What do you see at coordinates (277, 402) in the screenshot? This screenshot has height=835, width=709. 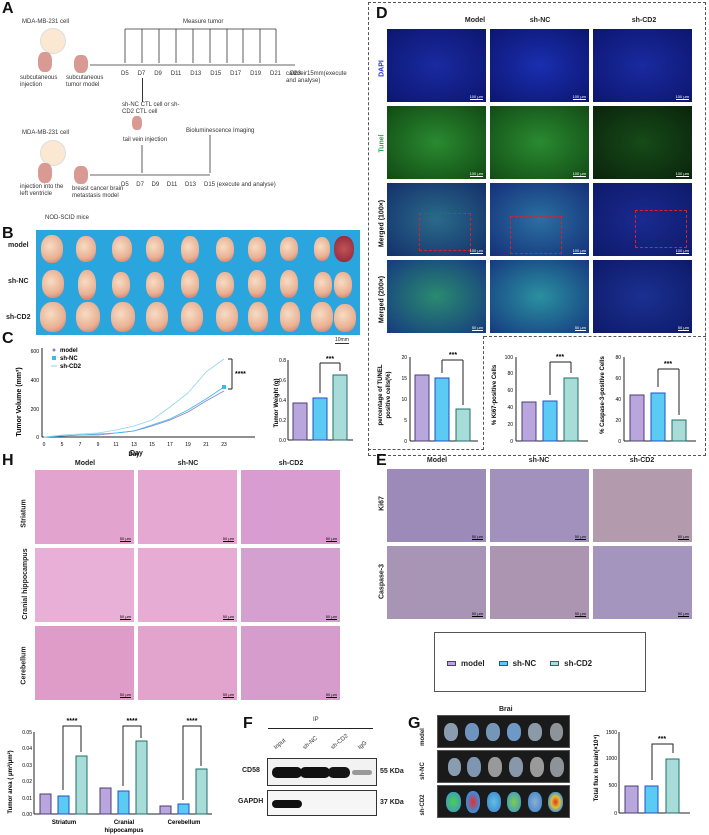 I see `svg-text: Tumor Weight (g)` at bounding box center [277, 402].